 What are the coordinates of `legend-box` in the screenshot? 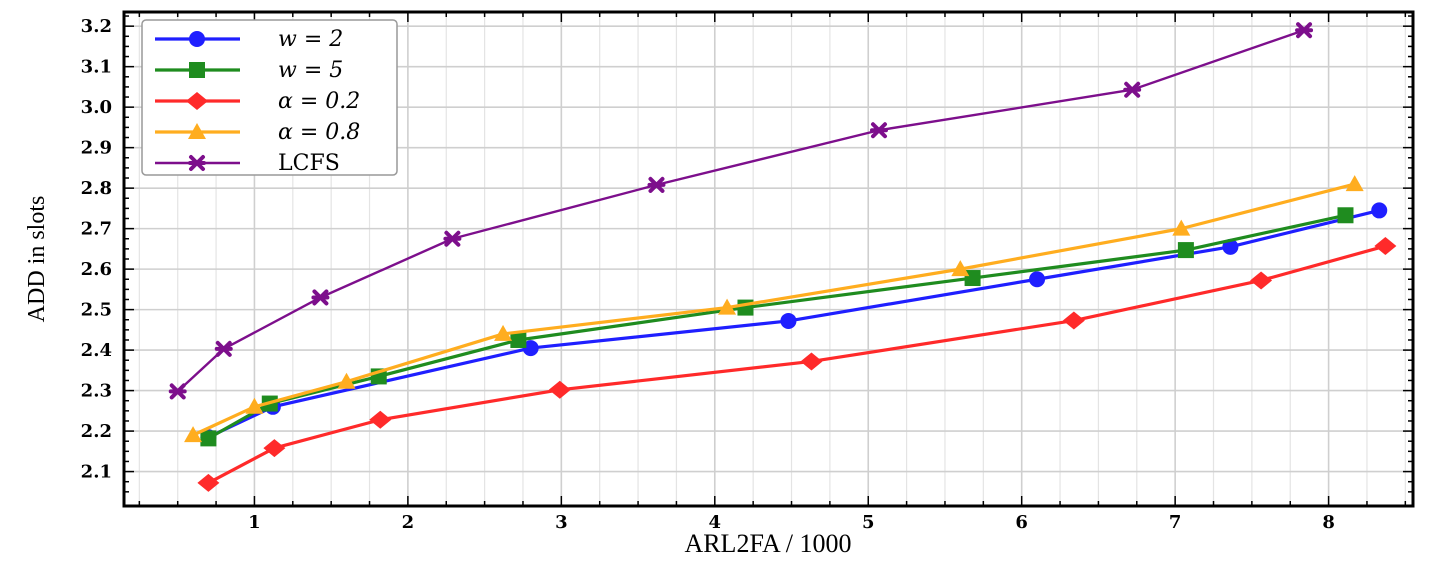 It's located at (269, 97).